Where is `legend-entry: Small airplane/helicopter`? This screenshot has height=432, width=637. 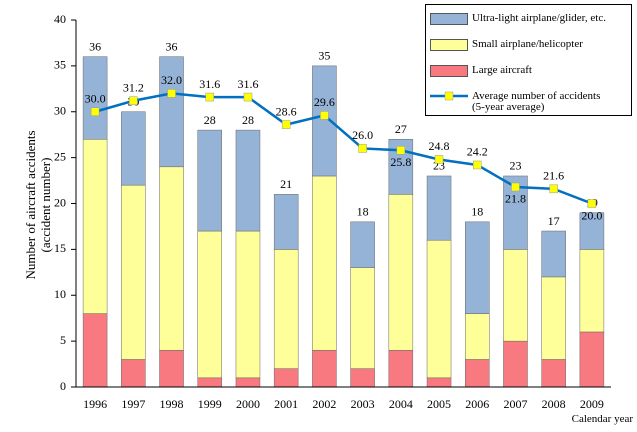 legend-entry: Small airplane/helicopter is located at coordinates (528, 50).